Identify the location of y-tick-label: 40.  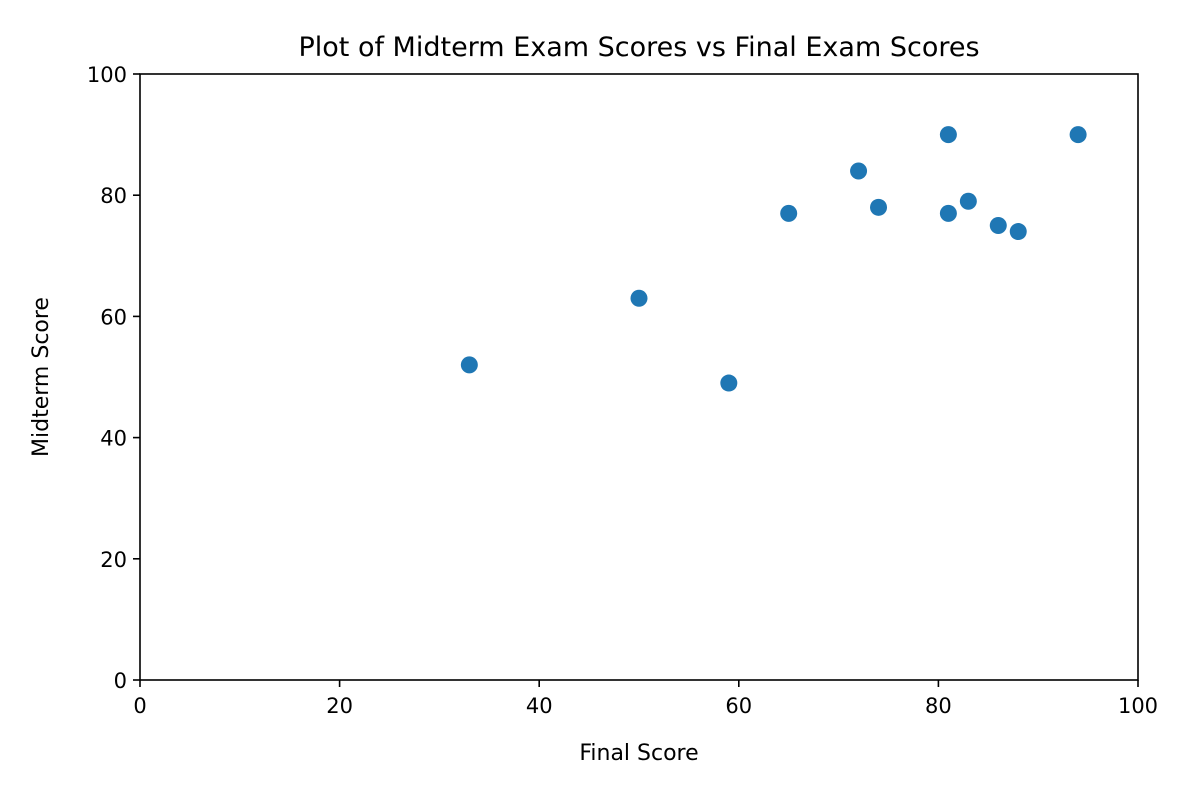
(113, 439).